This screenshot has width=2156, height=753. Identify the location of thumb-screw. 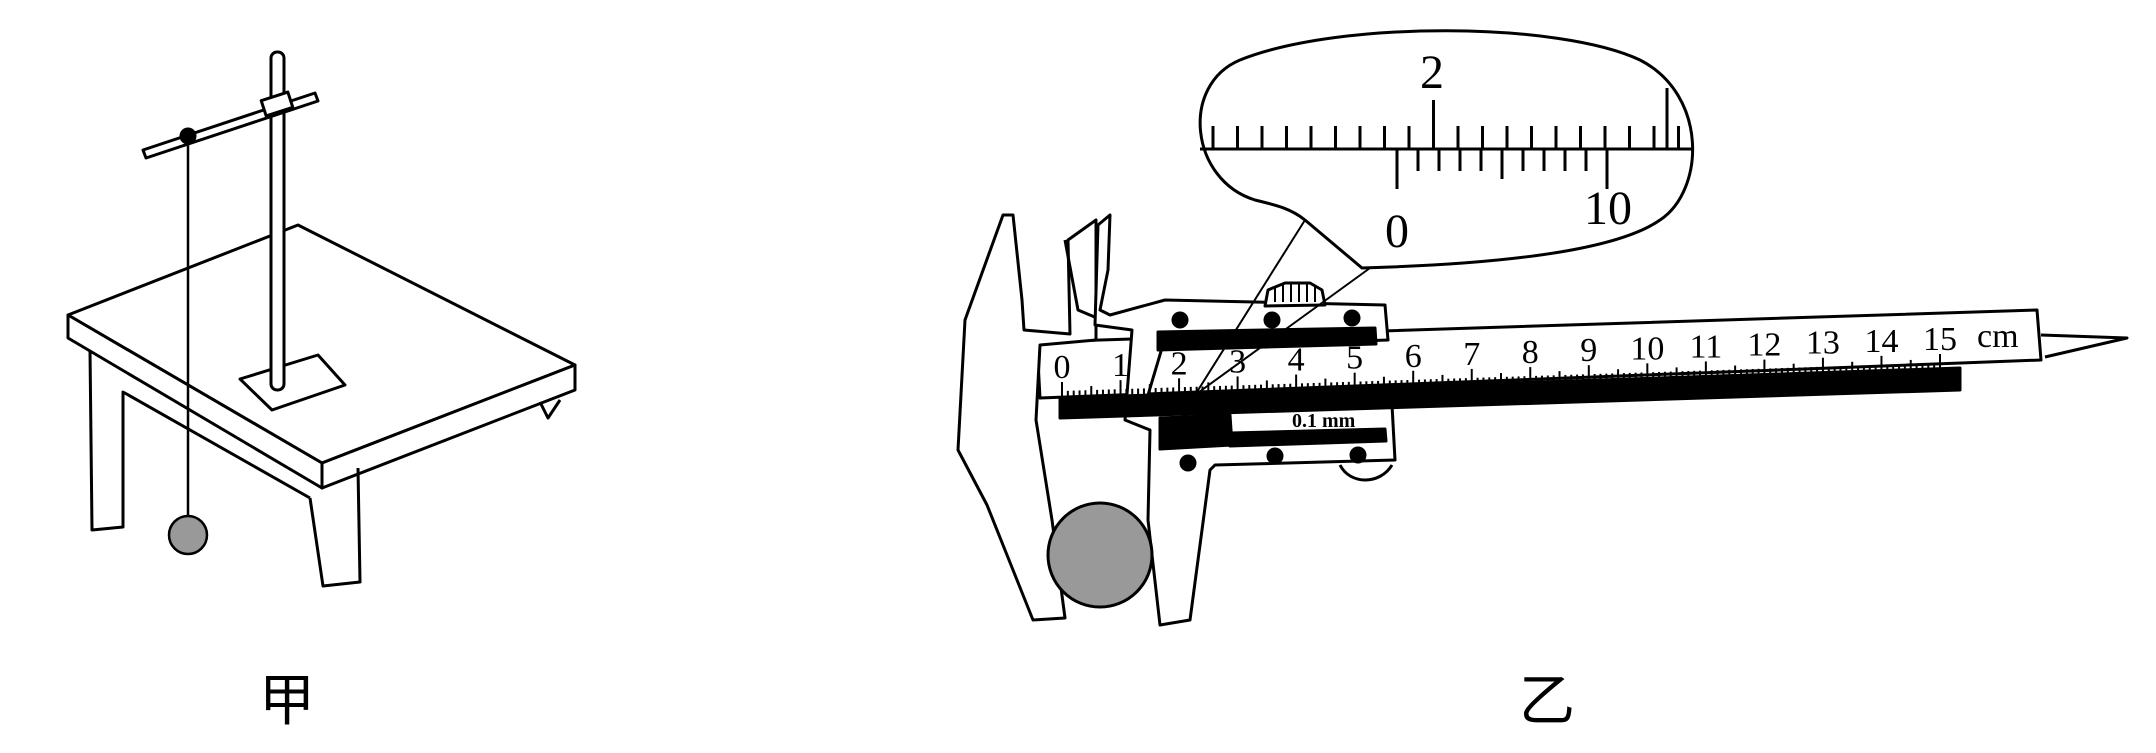
(1295, 294).